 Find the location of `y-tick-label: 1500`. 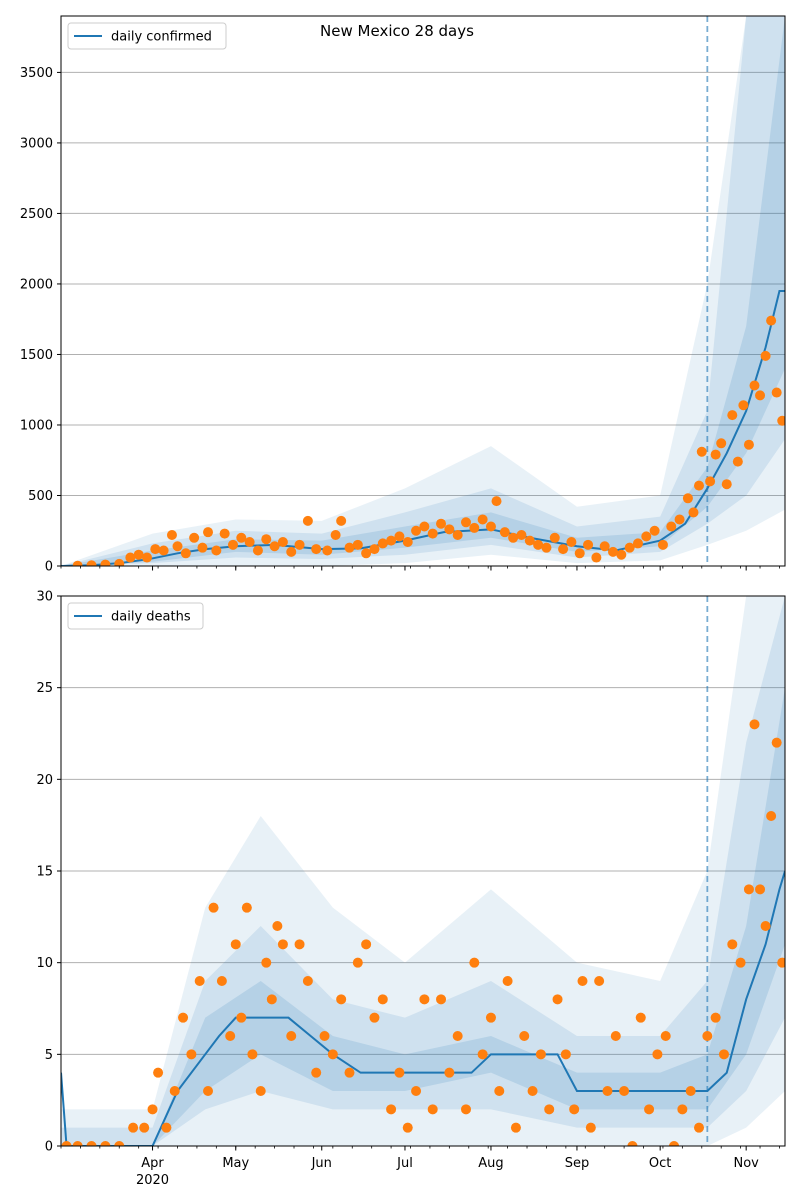

y-tick-label: 1500 is located at coordinates (36, 355).